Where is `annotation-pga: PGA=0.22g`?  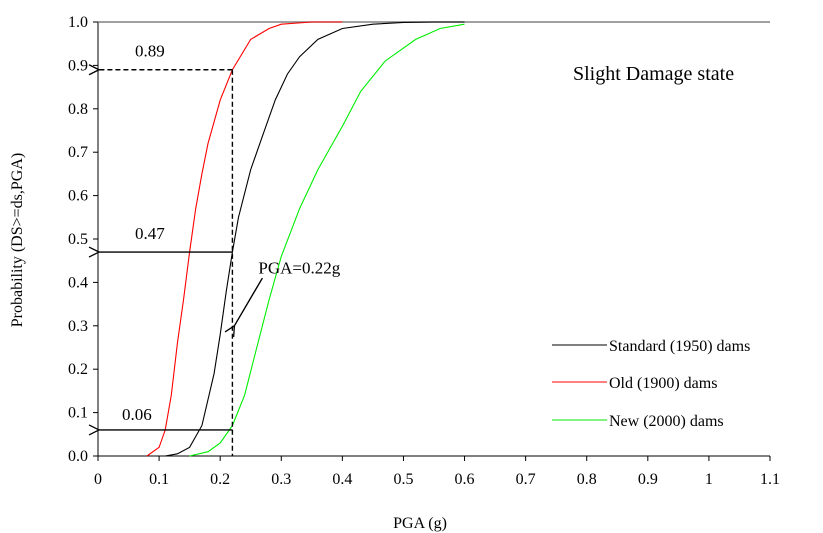 annotation-pga: PGA=0.22g is located at coordinates (299, 268).